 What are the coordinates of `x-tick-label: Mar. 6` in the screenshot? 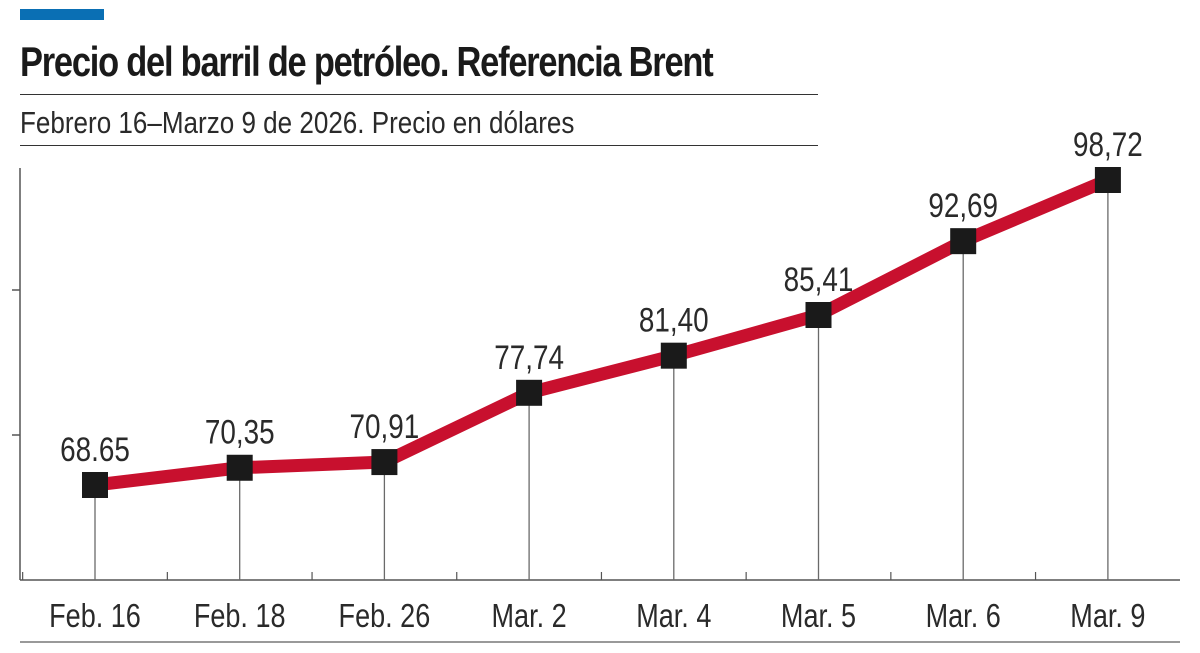 It's located at (963, 617).